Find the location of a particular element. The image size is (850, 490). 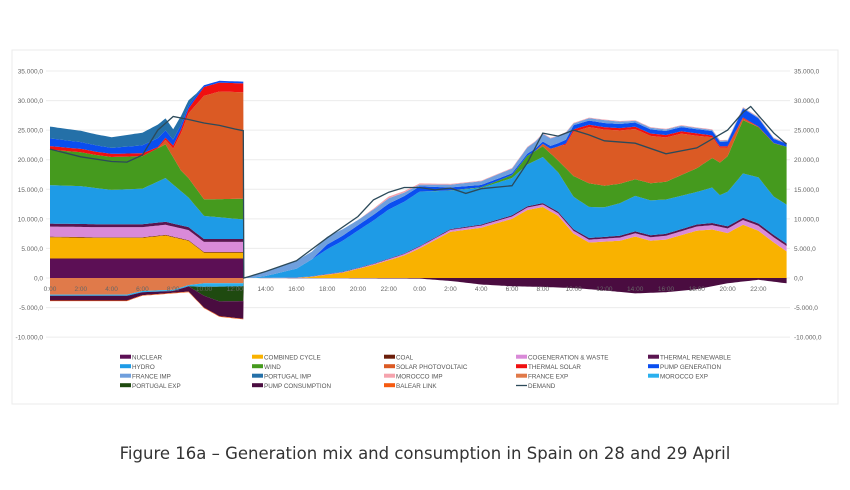

legend-item-morocco-imp: MOROCCO IMP is located at coordinates (413, 376).